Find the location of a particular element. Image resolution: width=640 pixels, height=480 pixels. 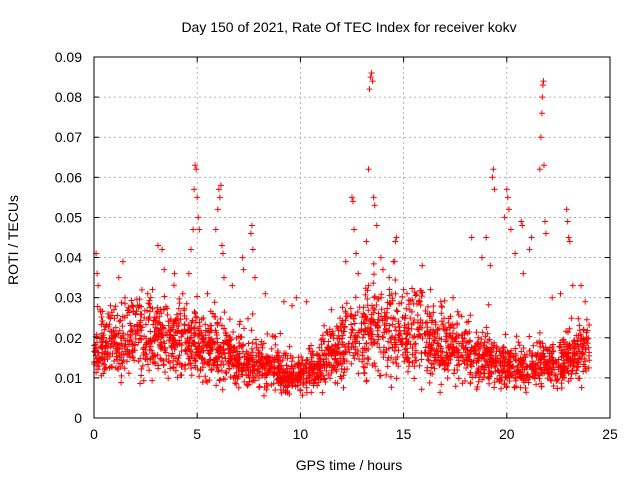

y-tick-label: 0.07 is located at coordinates (68, 137).